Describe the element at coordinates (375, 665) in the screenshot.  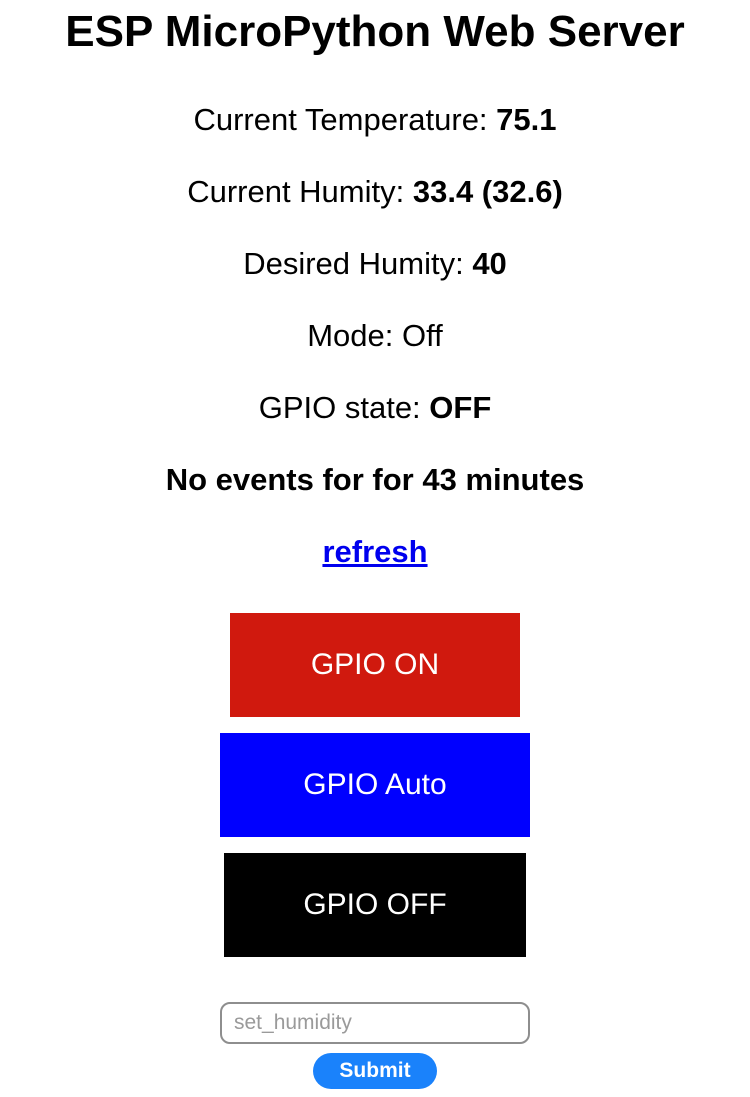
I see `gpio-on-button: GPIO ON` at that location.